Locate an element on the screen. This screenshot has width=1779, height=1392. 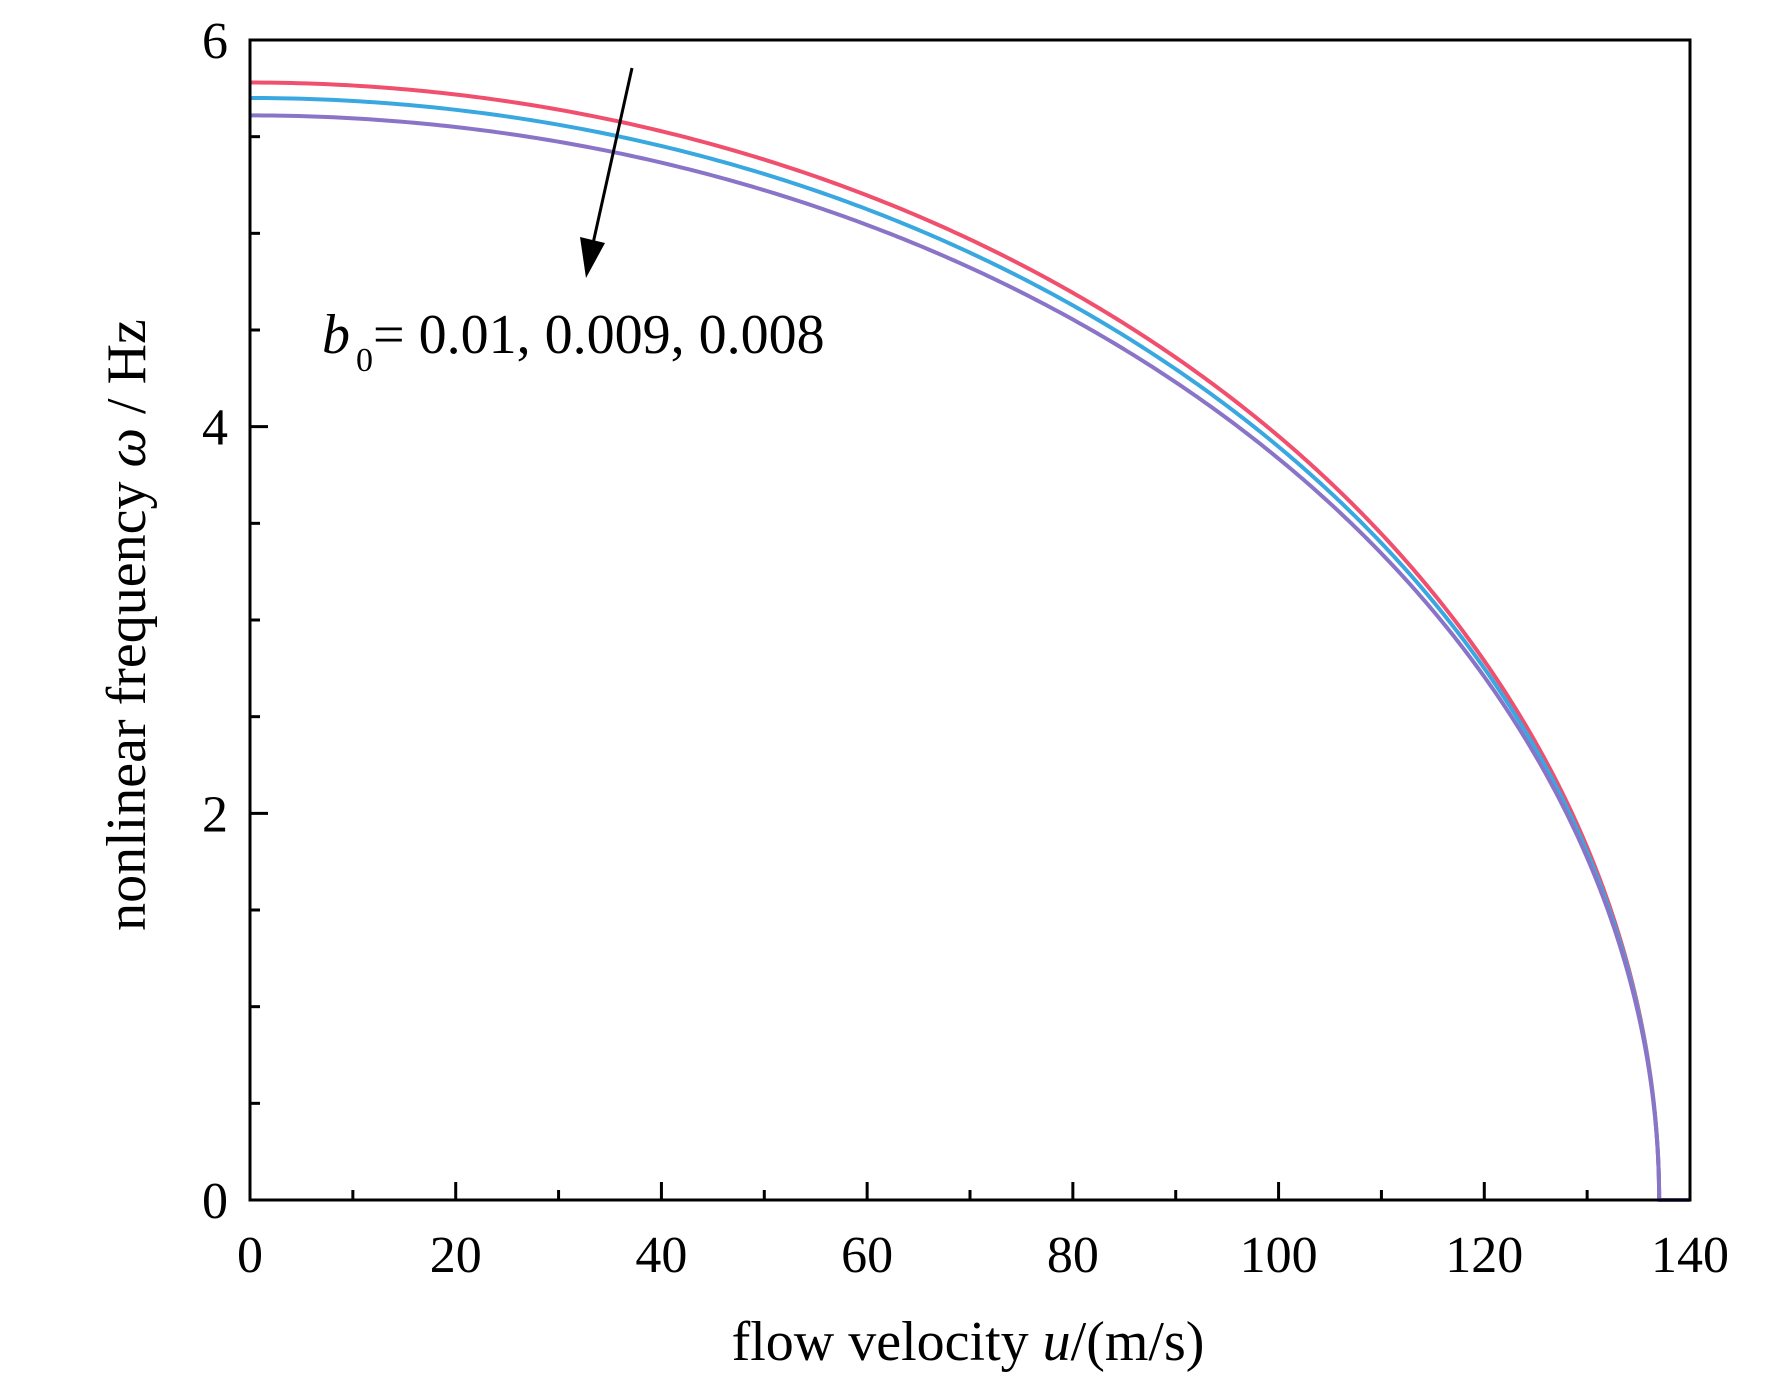
annotation-subscript: 0 is located at coordinates (364, 360).